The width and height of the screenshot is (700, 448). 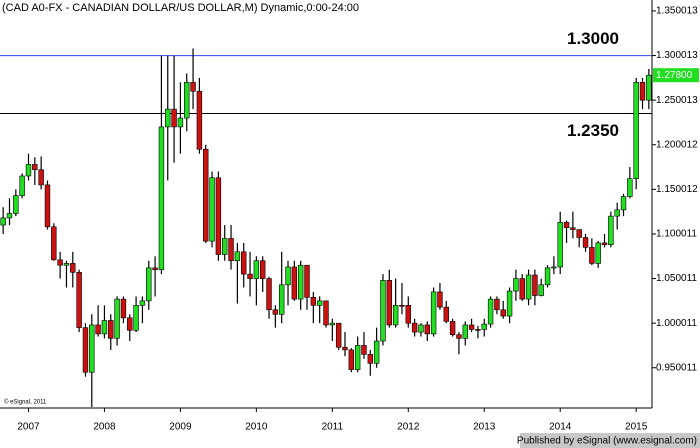 I want to click on title-bg, so click(x=174, y=8).